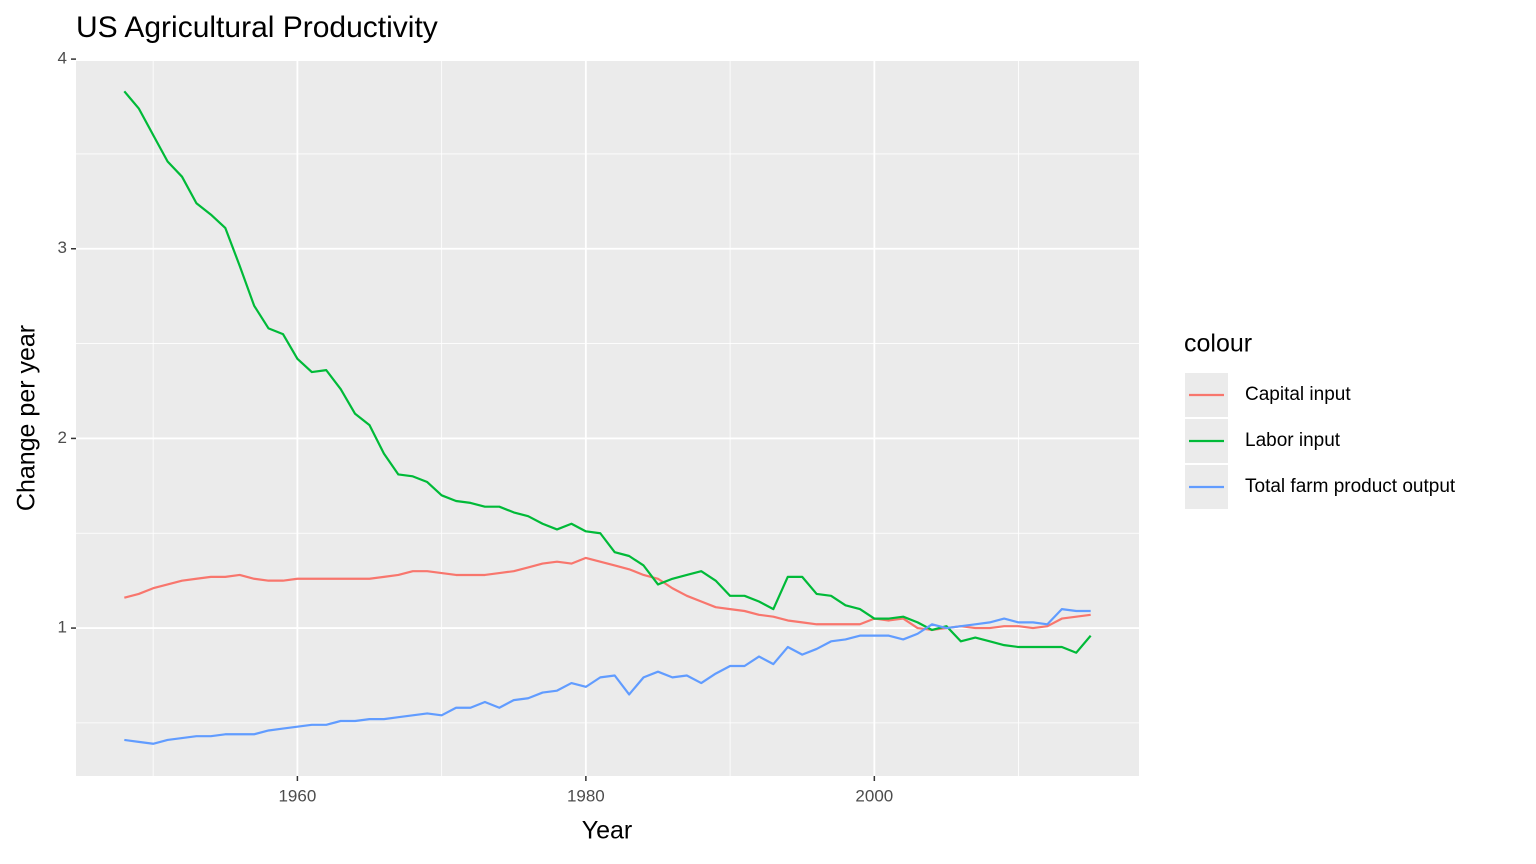 The image size is (1536, 864). Describe the element at coordinates (62, 627) in the screenshot. I see `y-tick-label: 1` at that location.